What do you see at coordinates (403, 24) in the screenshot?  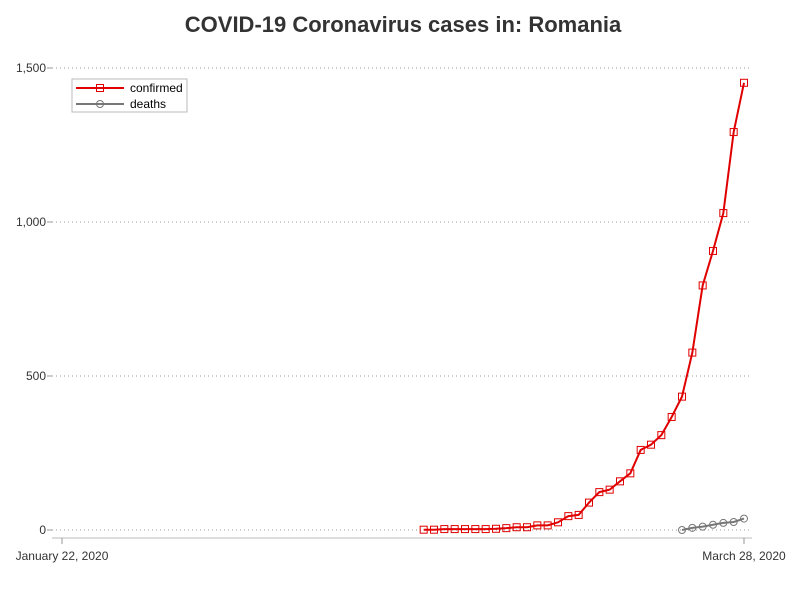 I see `chart-title: COVID-19 Coronavirus cases in: Romania` at bounding box center [403, 24].